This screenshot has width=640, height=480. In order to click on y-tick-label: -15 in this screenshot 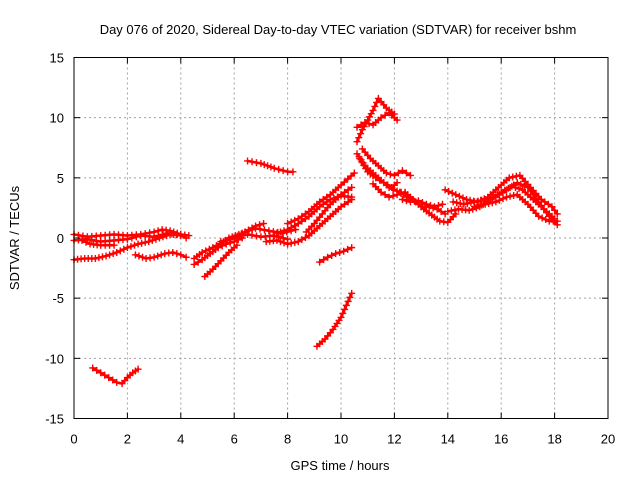, I will do `click(54, 419)`.